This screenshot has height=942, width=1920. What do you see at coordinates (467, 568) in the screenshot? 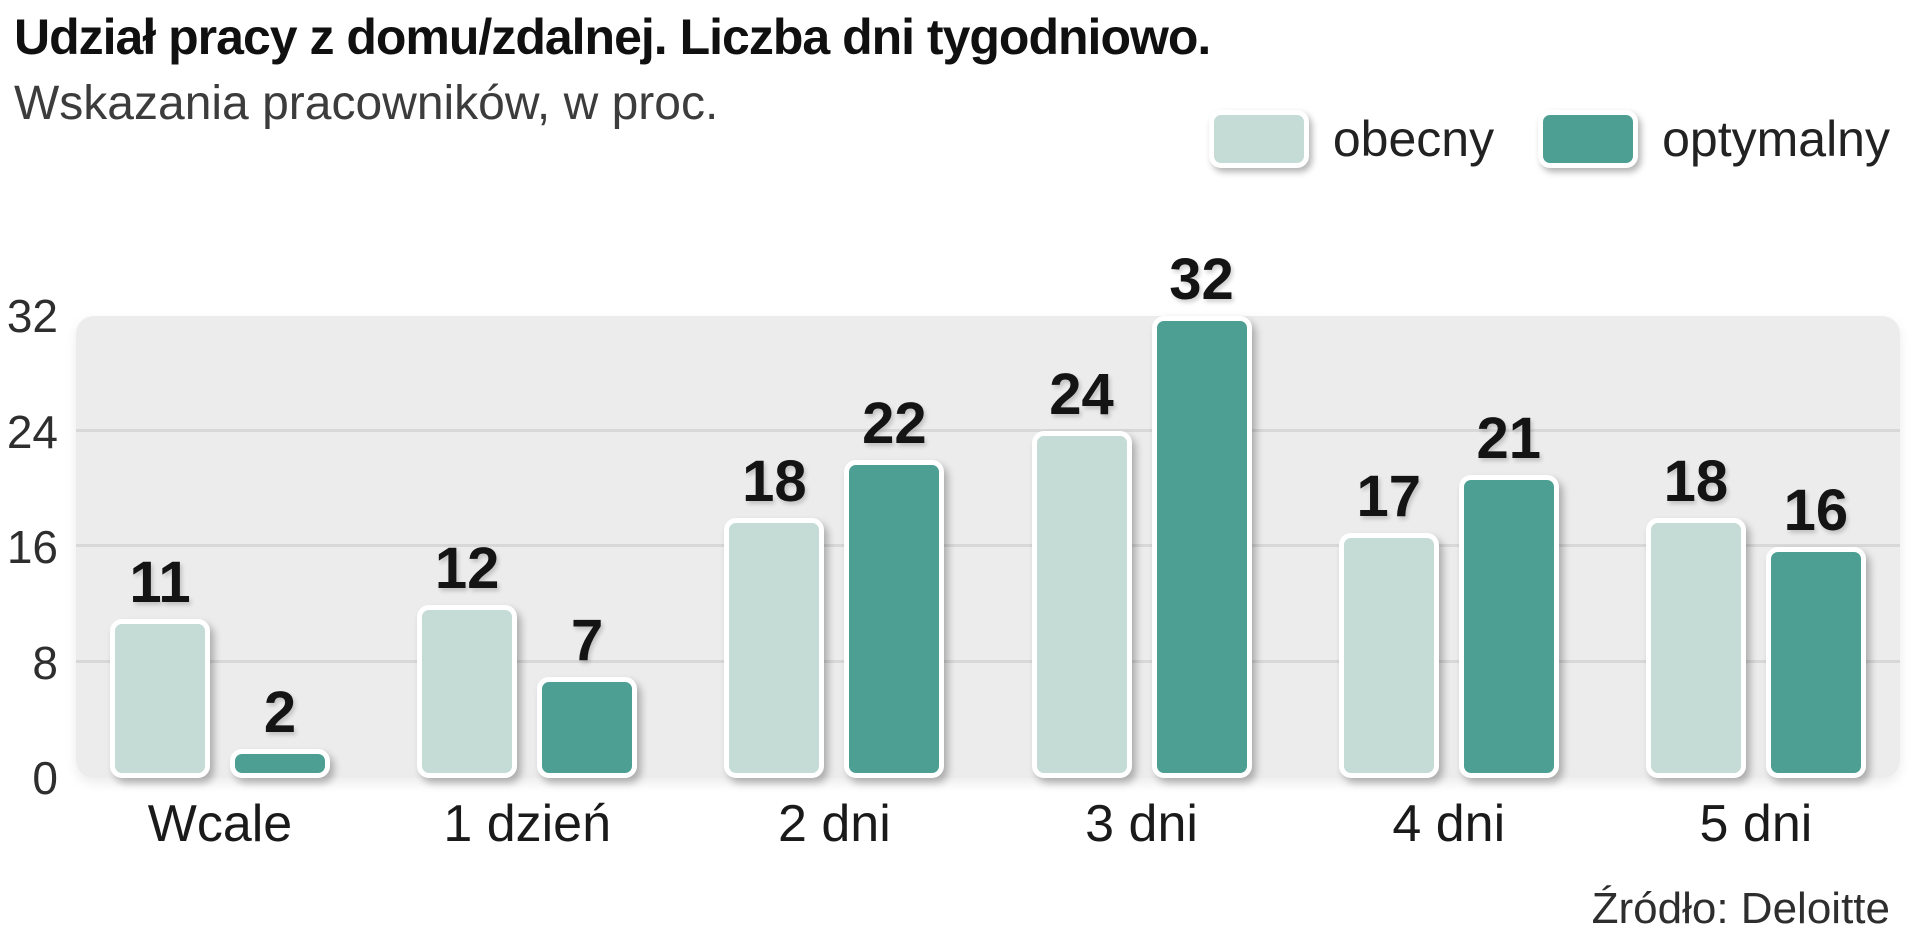
I see `bar-value-label: 12` at bounding box center [467, 568].